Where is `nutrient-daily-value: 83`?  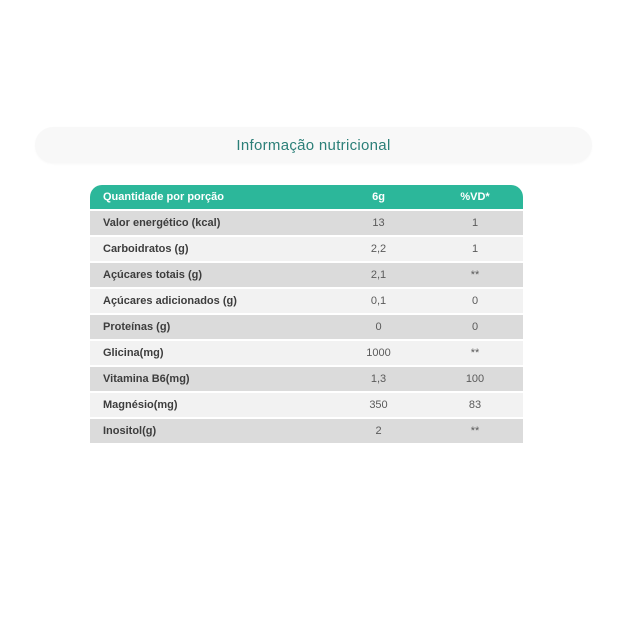
nutrient-daily-value: 83 is located at coordinates (475, 405).